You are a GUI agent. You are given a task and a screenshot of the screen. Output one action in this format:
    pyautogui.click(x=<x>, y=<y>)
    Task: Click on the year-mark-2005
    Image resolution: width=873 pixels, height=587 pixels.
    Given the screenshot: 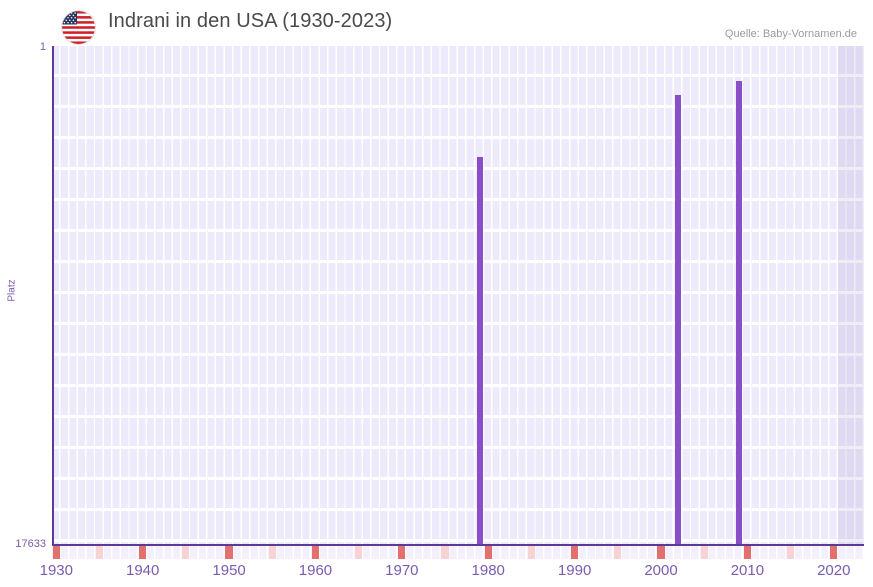 What is the action you would take?
    pyautogui.click(x=704, y=552)
    